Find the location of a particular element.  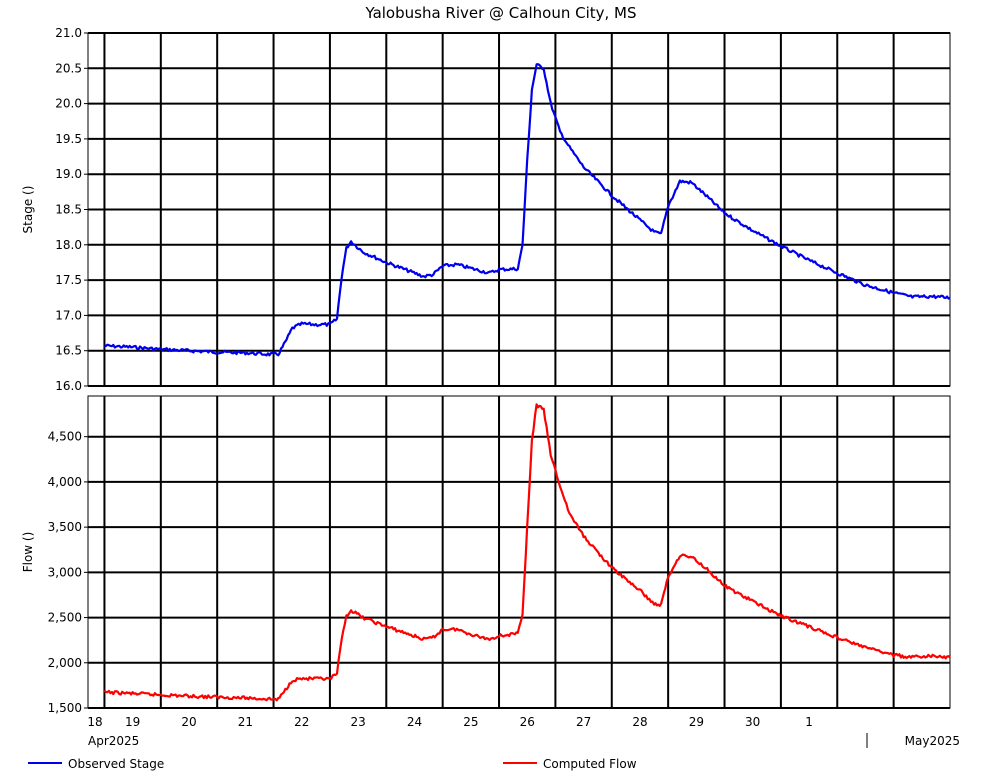

y-tick-label: 17.0 is located at coordinates (68, 315).